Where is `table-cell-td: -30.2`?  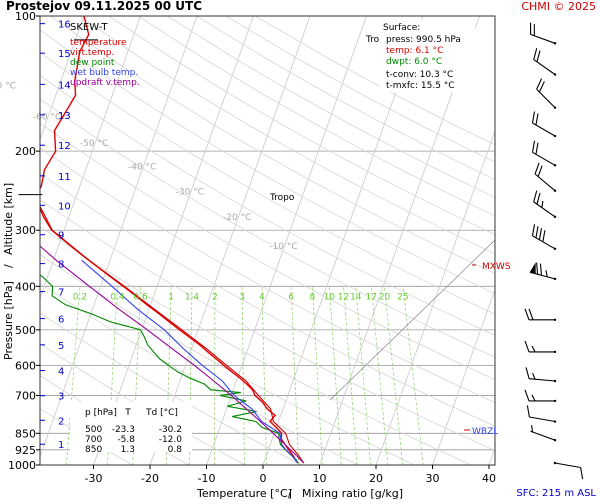 table-cell-td: -30.2 is located at coordinates (170, 430).